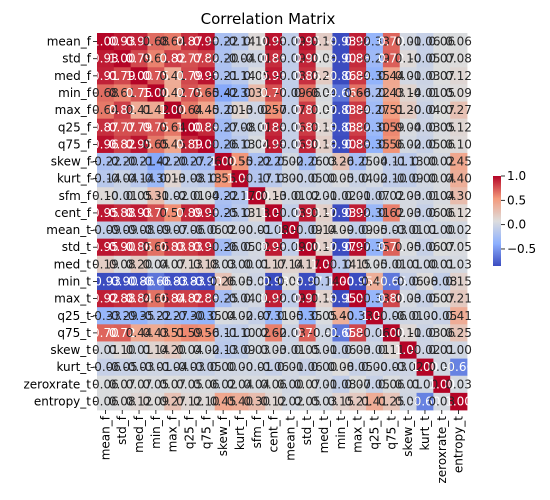 The image size is (550, 500). What do you see at coordinates (273, 281) in the screenshot?
I see `cell-value-label: -0.93` at bounding box center [273, 281].